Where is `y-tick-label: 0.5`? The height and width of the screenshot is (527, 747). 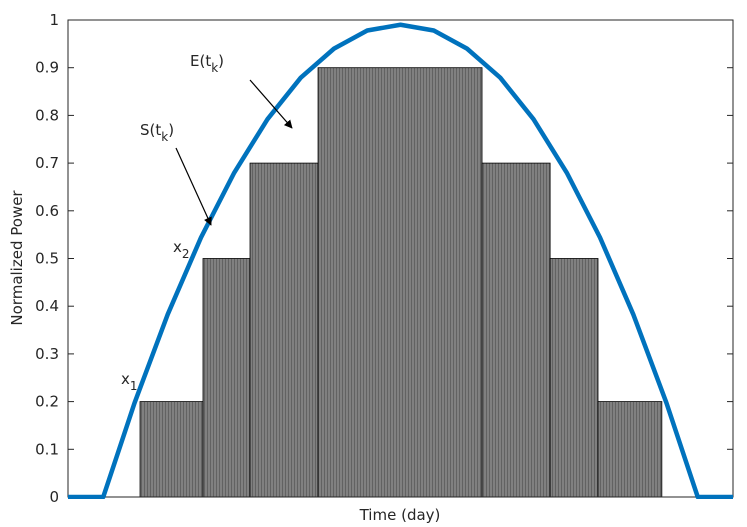 y-tick-label: 0.5 is located at coordinates (47, 259).